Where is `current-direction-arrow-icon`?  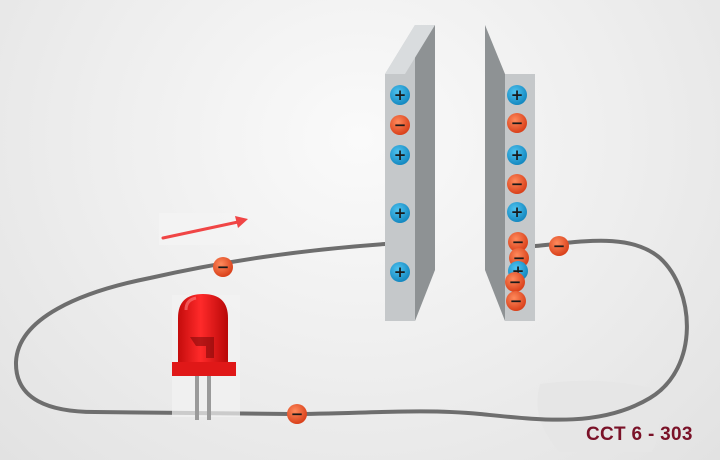 current-direction-arrow-icon is located at coordinates (204, 229).